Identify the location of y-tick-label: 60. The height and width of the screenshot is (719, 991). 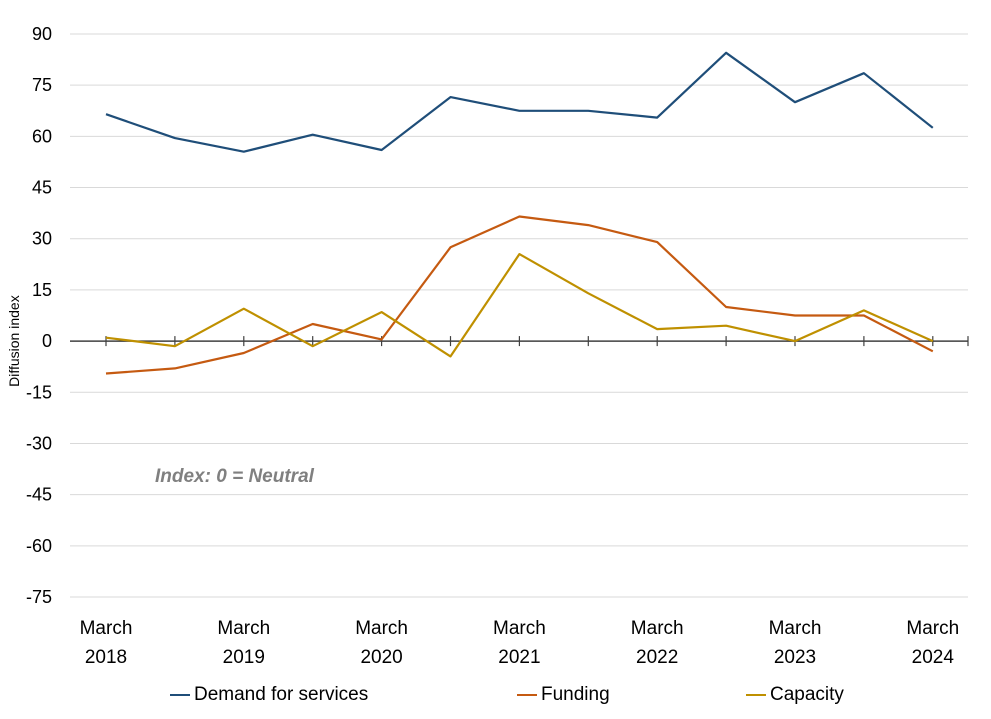
(42, 136).